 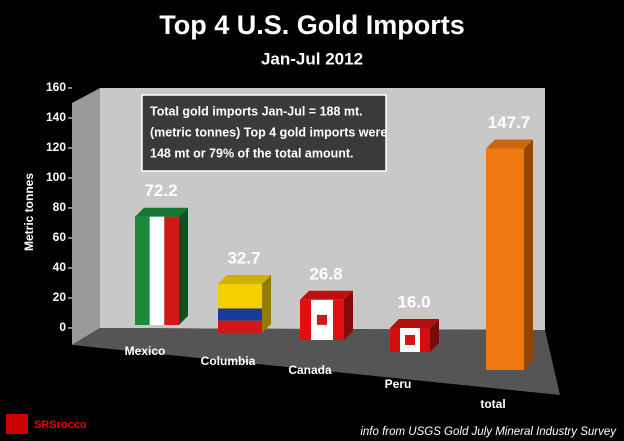 I want to click on y-tick-label: 60, so click(x=60, y=237).